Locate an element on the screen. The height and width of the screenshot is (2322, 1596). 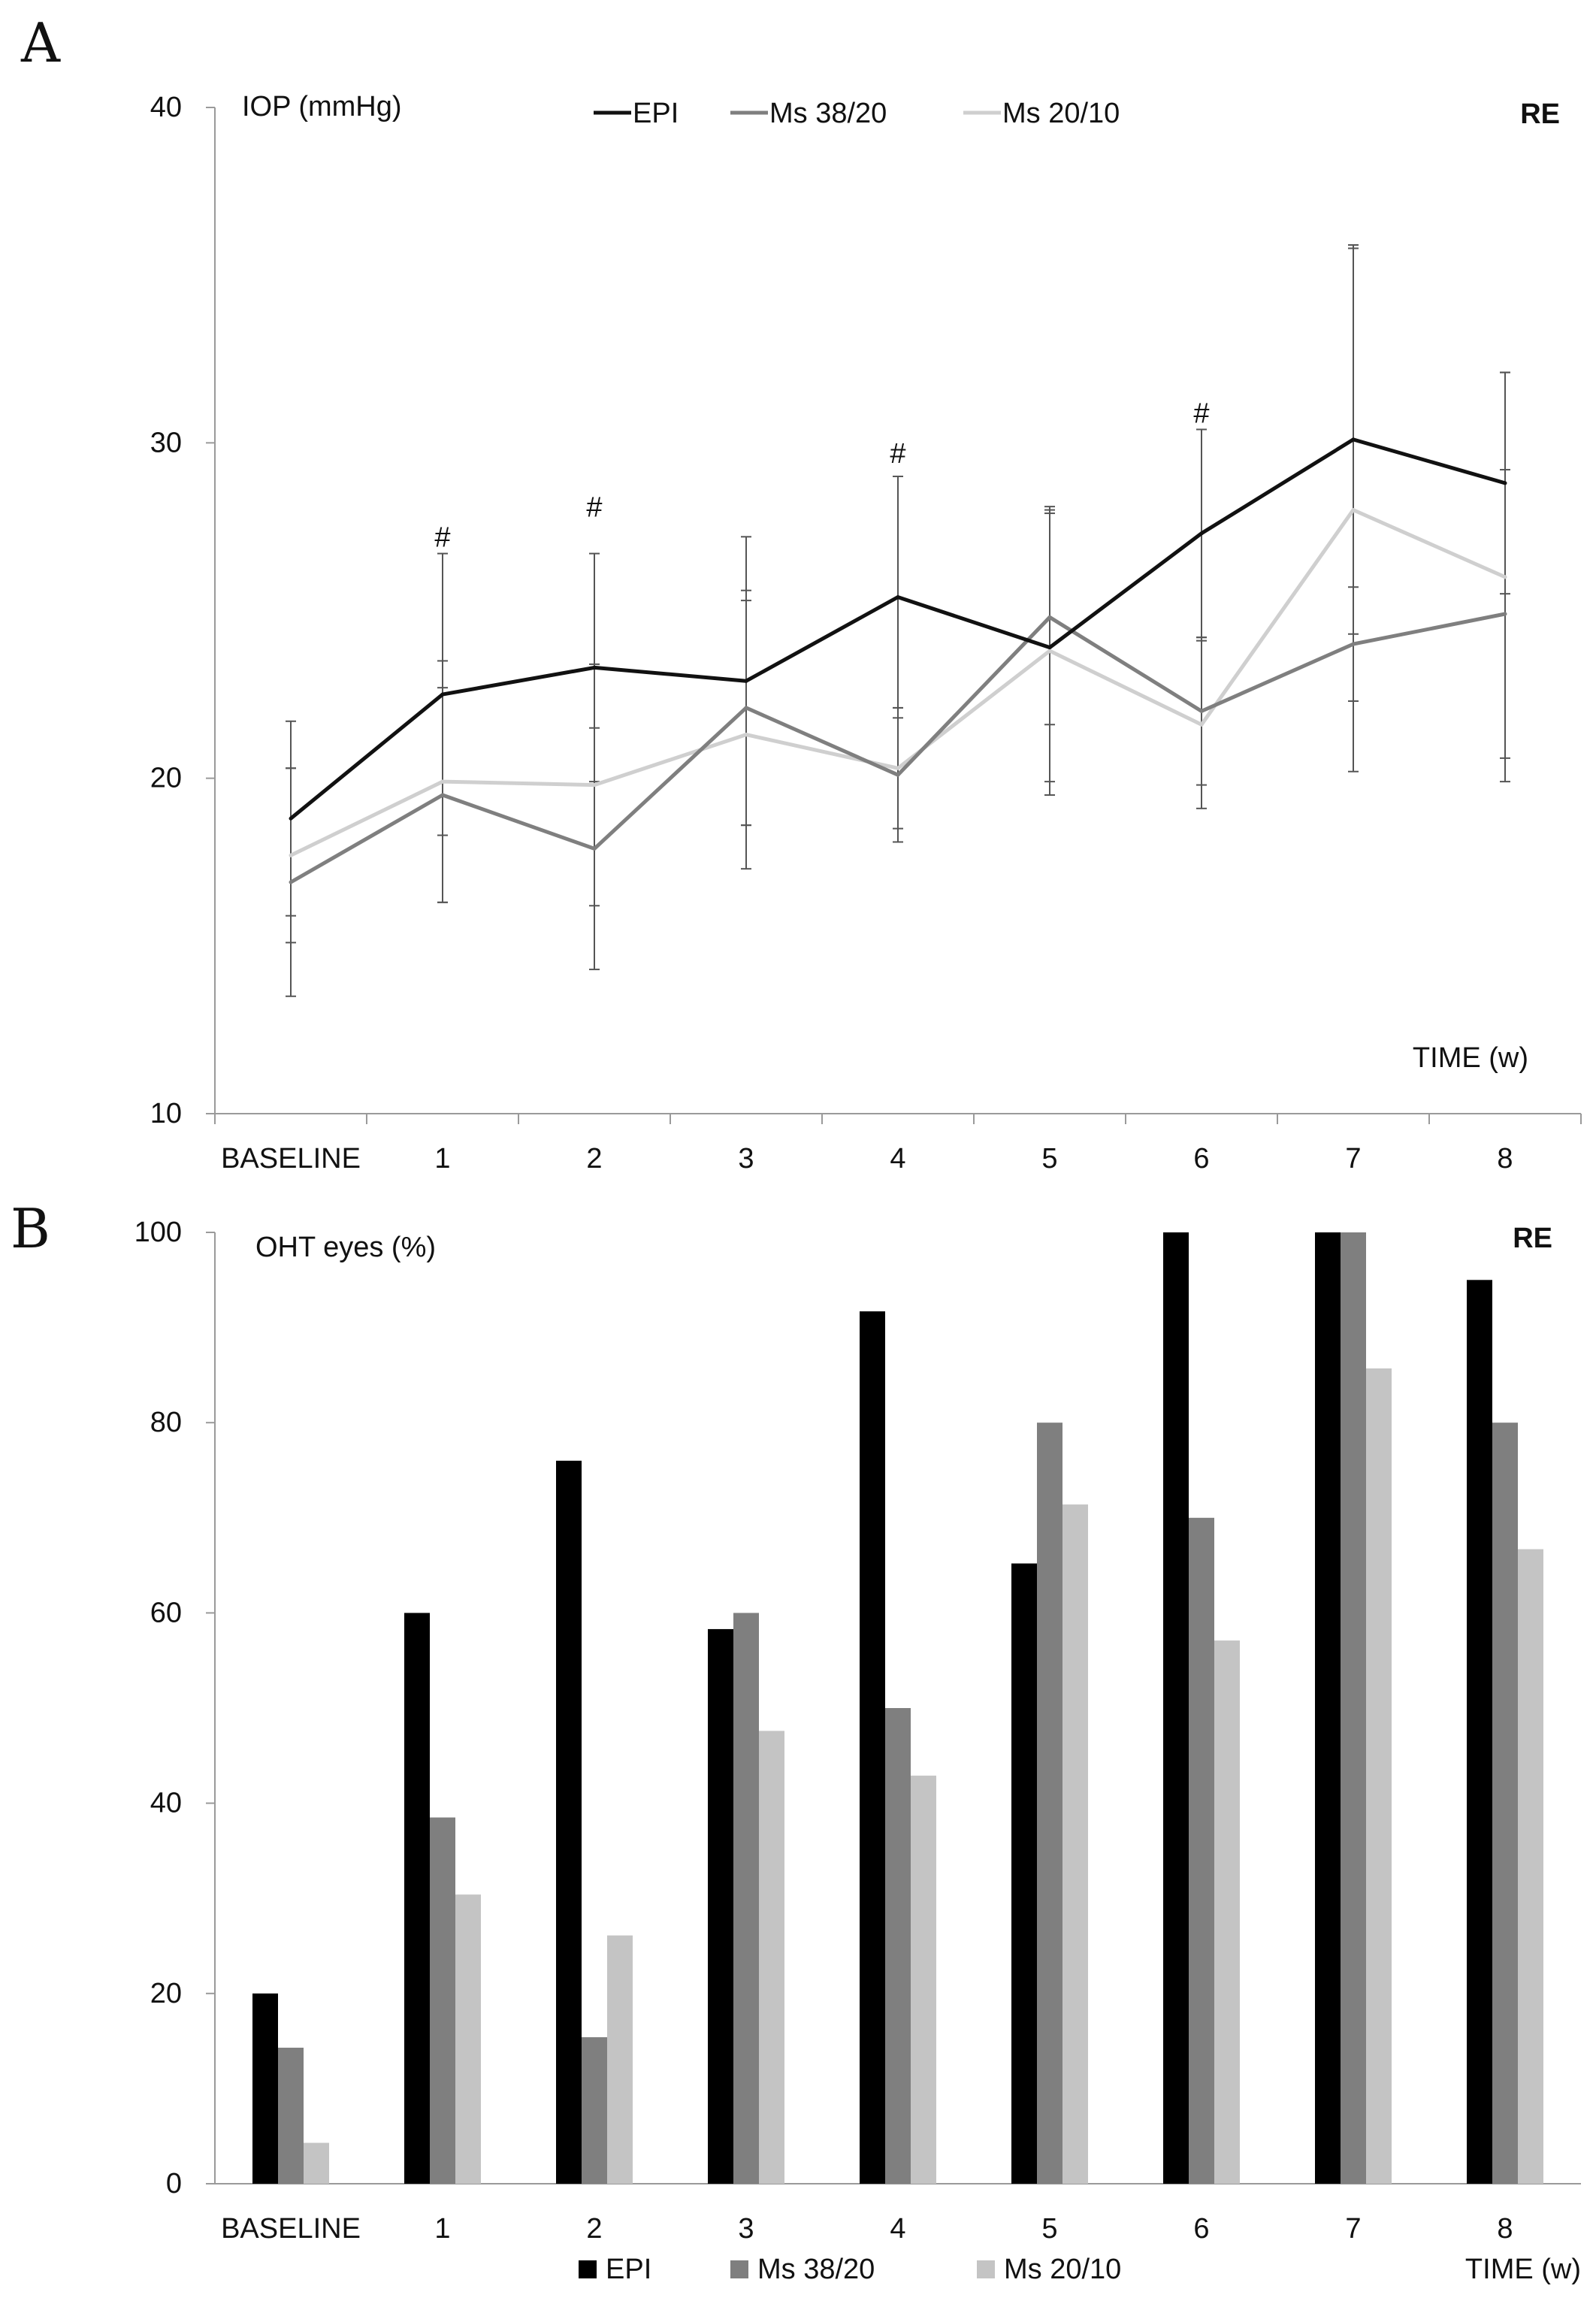
legend-swatch-epi is located at coordinates (588, 2269).